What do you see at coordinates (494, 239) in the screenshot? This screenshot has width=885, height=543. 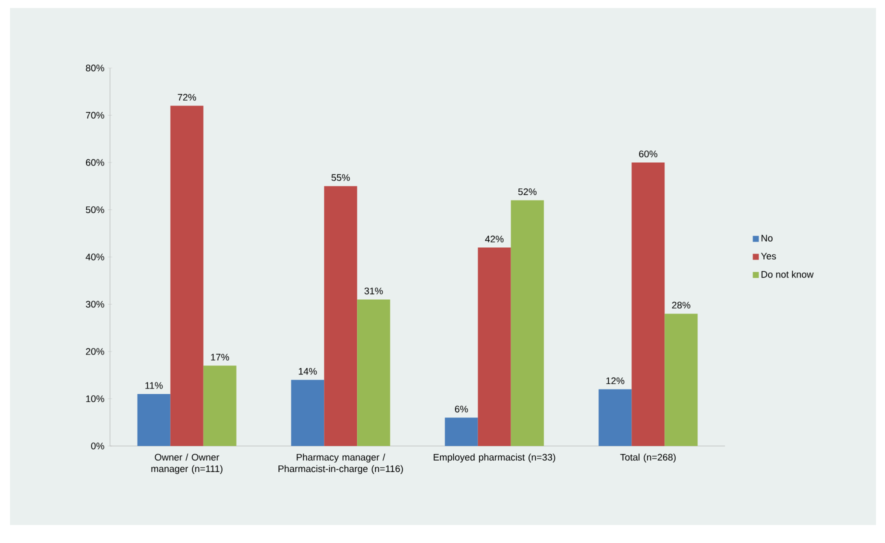 I see `data-label: 42%` at bounding box center [494, 239].